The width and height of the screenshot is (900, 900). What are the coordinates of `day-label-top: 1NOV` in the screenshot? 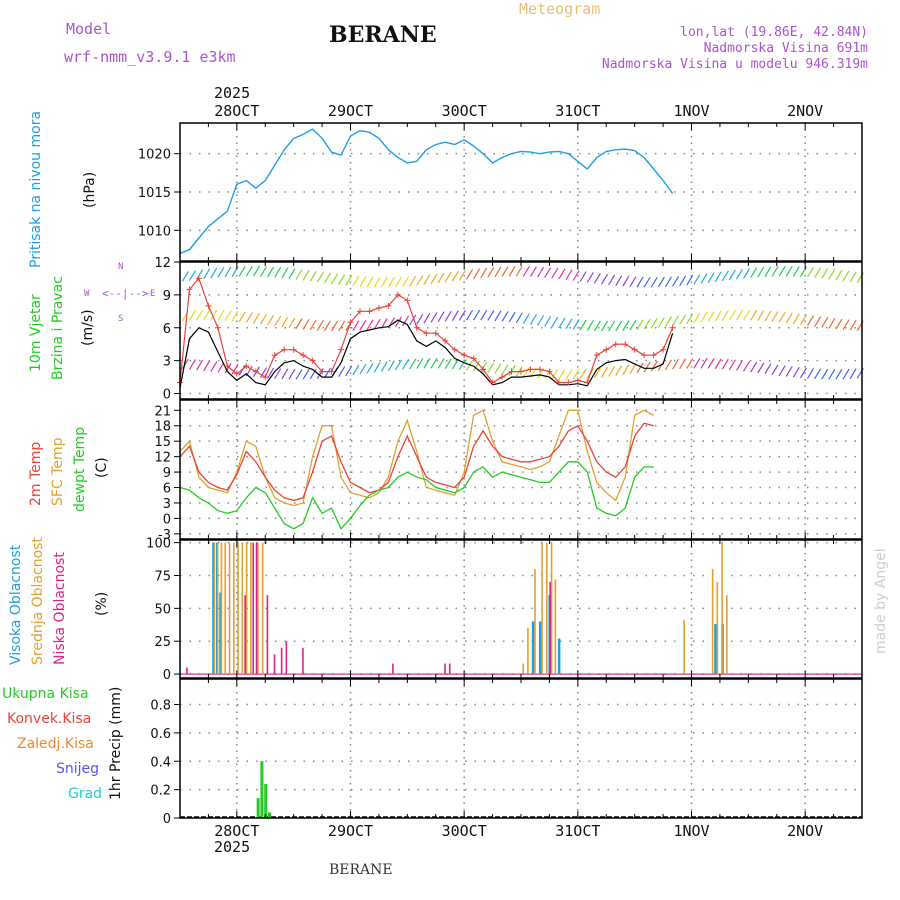 It's located at (691, 111).